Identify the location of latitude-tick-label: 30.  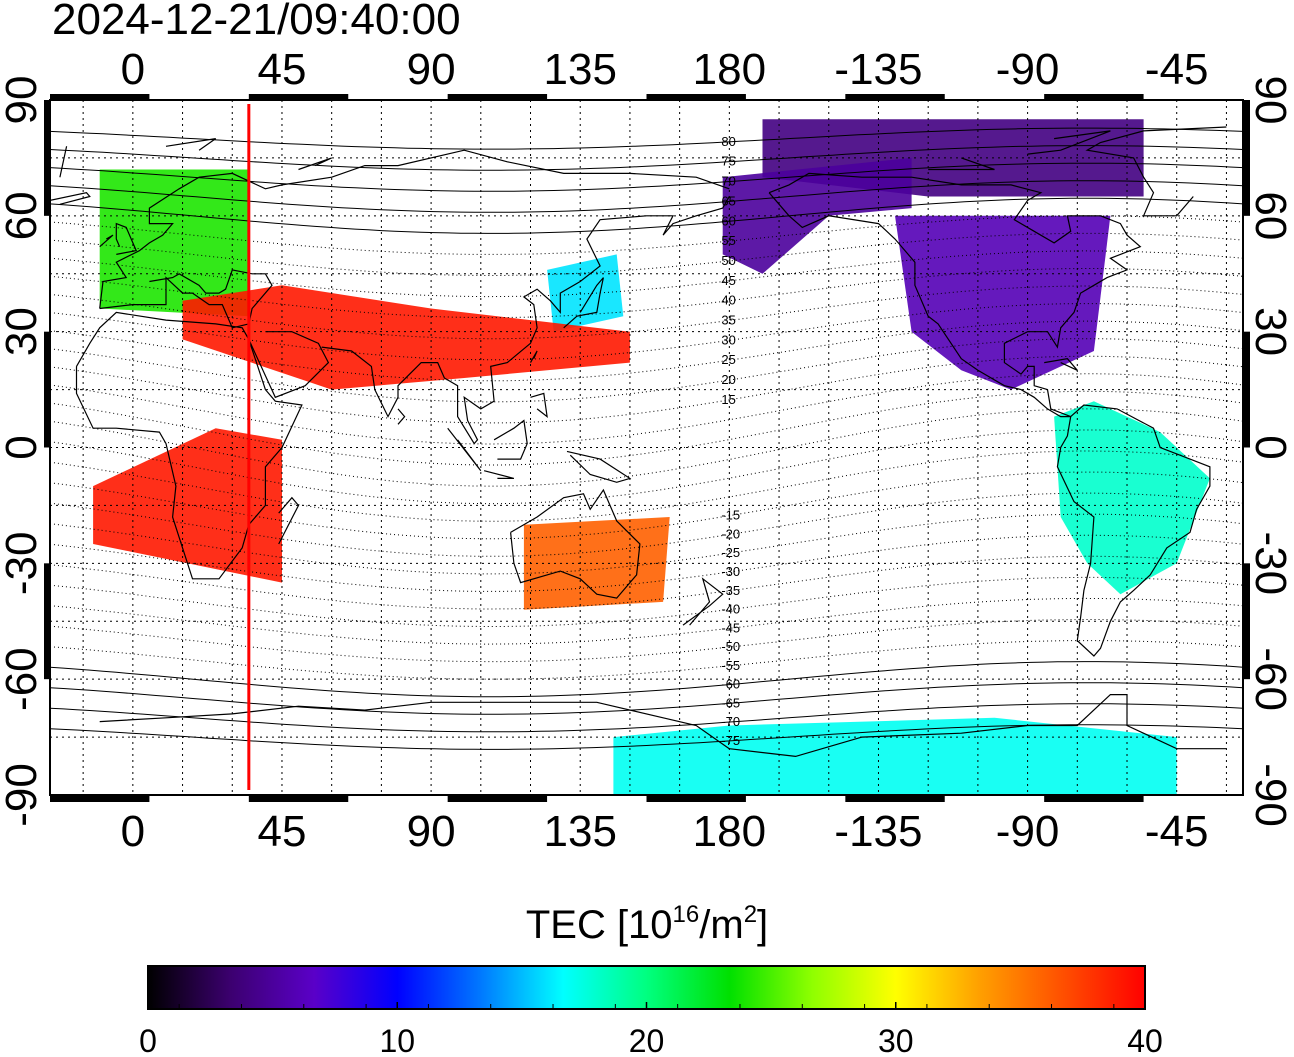
(23, 331).